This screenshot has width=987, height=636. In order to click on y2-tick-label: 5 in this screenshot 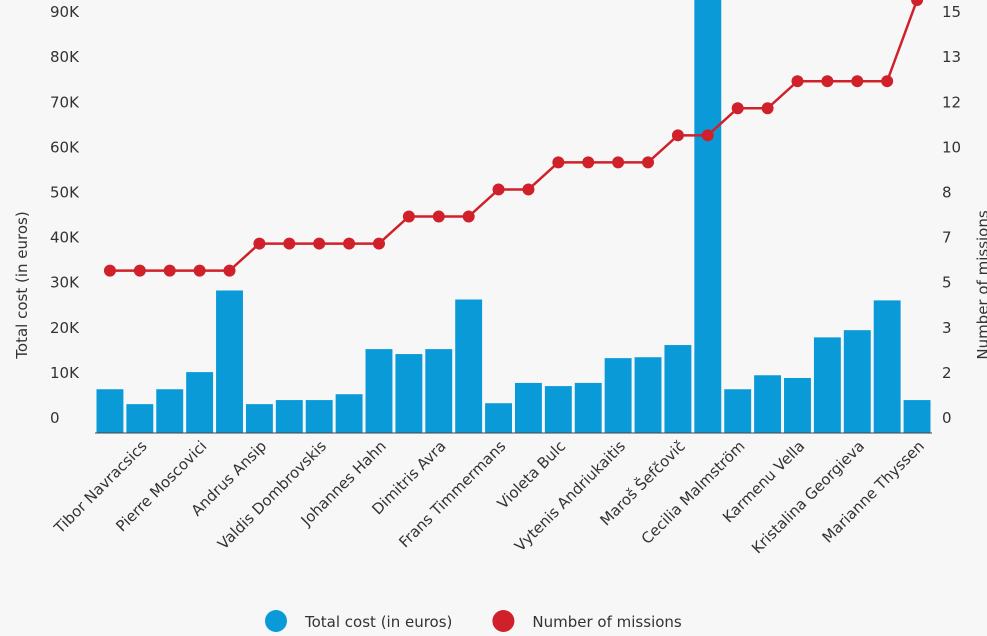, I will do `click(947, 283)`.